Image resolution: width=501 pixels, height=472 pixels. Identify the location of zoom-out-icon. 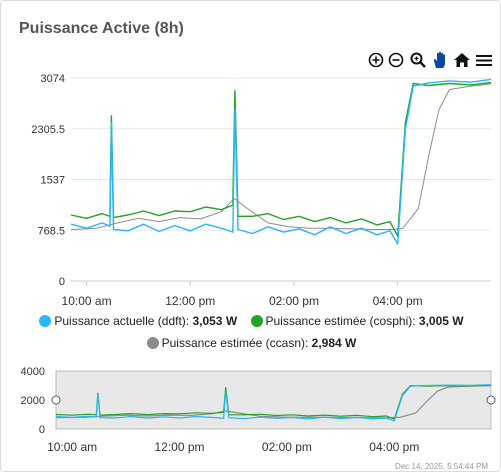
(396, 60).